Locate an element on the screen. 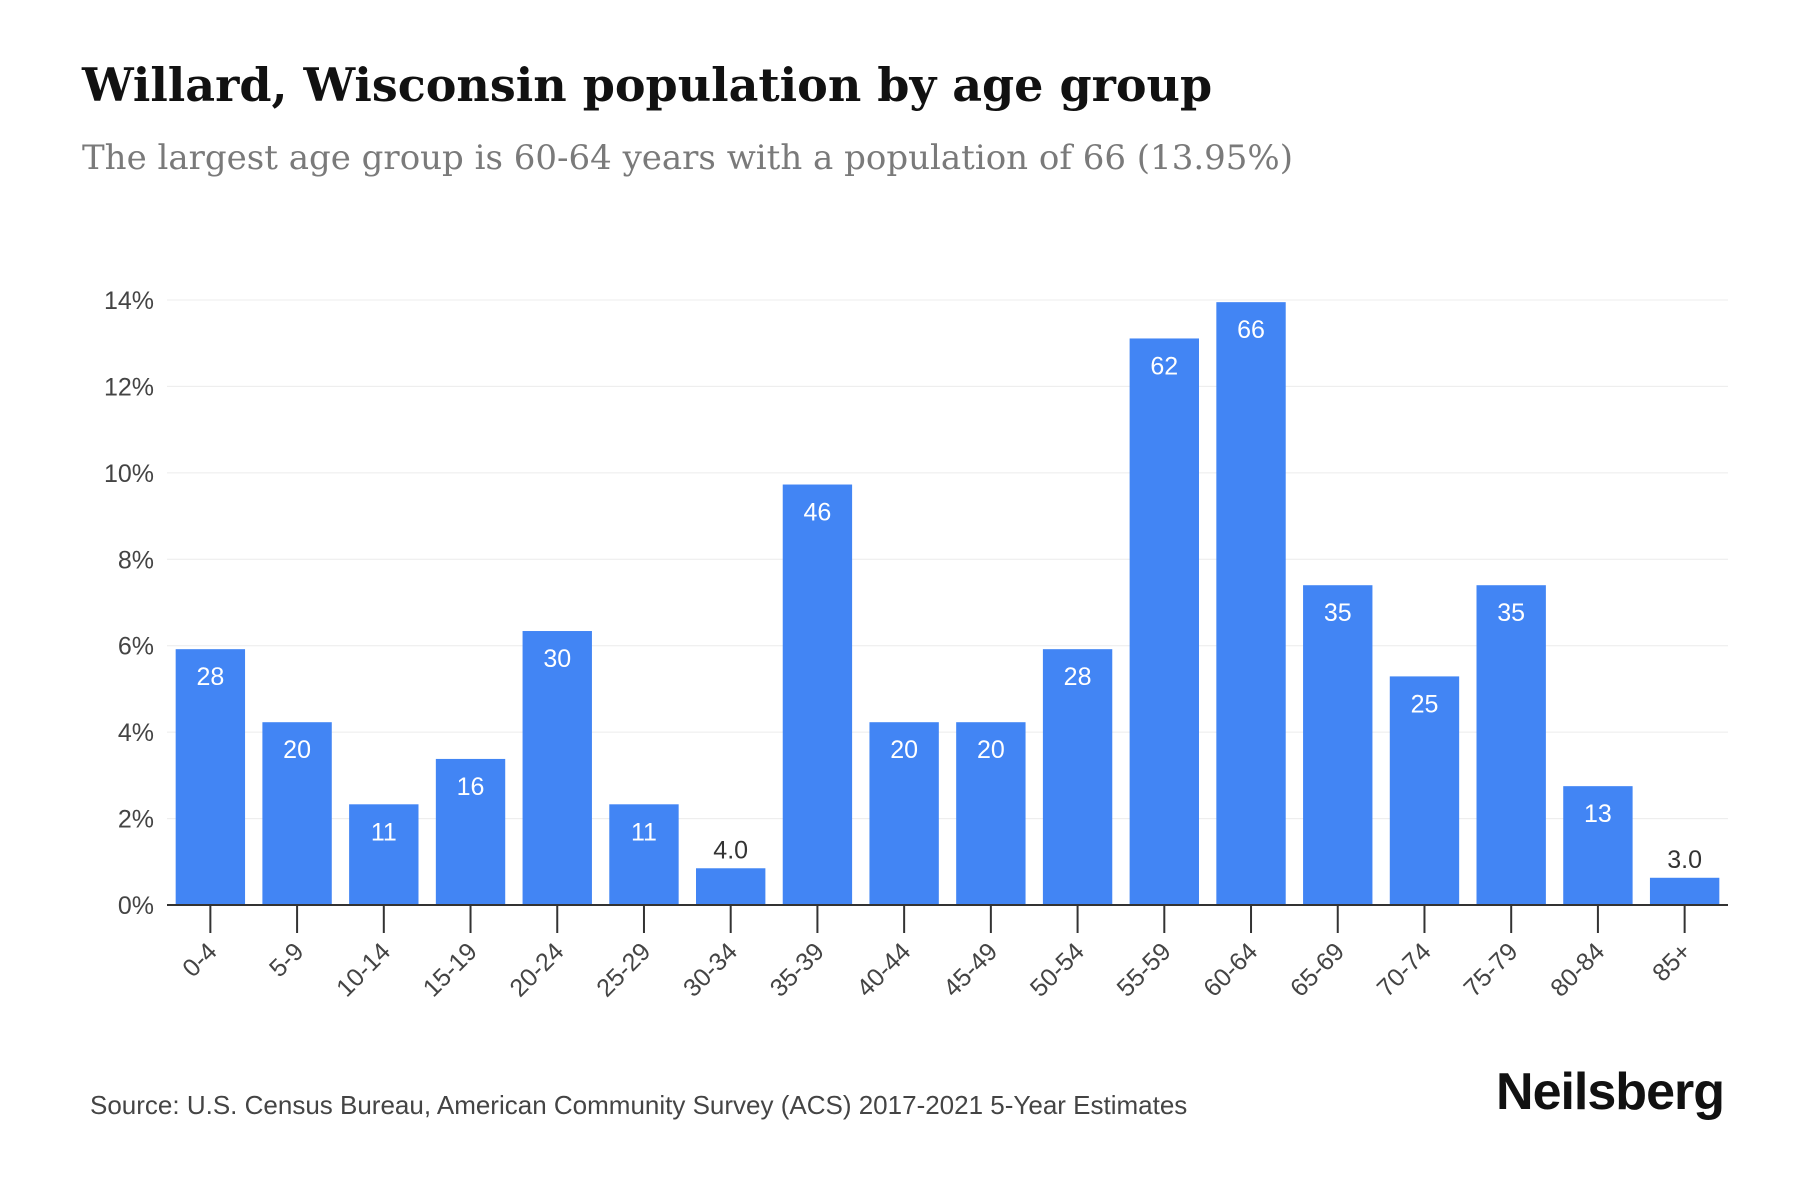  bar-value-label: 25 is located at coordinates (1425, 704).